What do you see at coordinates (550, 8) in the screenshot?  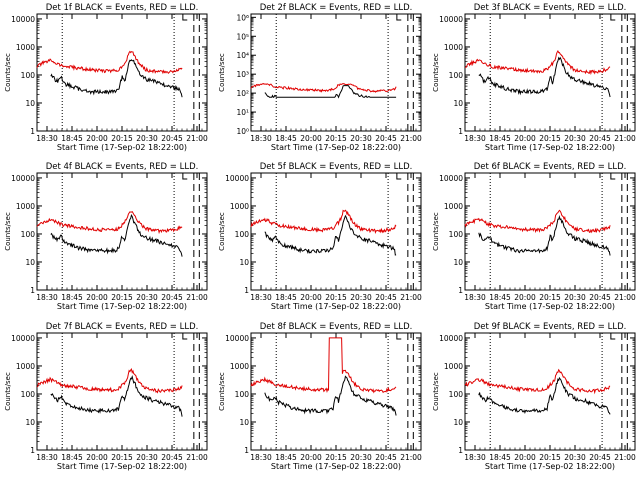 I see `panel-title: Det 3f BLACK = Events, RED = LLD.` at bounding box center [550, 8].